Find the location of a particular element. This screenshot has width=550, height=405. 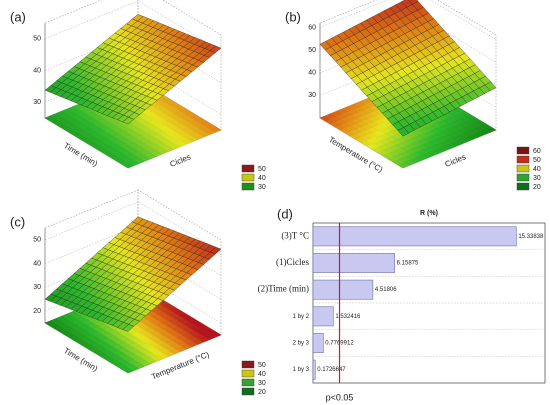

panel-label: (d) is located at coordinates (285, 213).